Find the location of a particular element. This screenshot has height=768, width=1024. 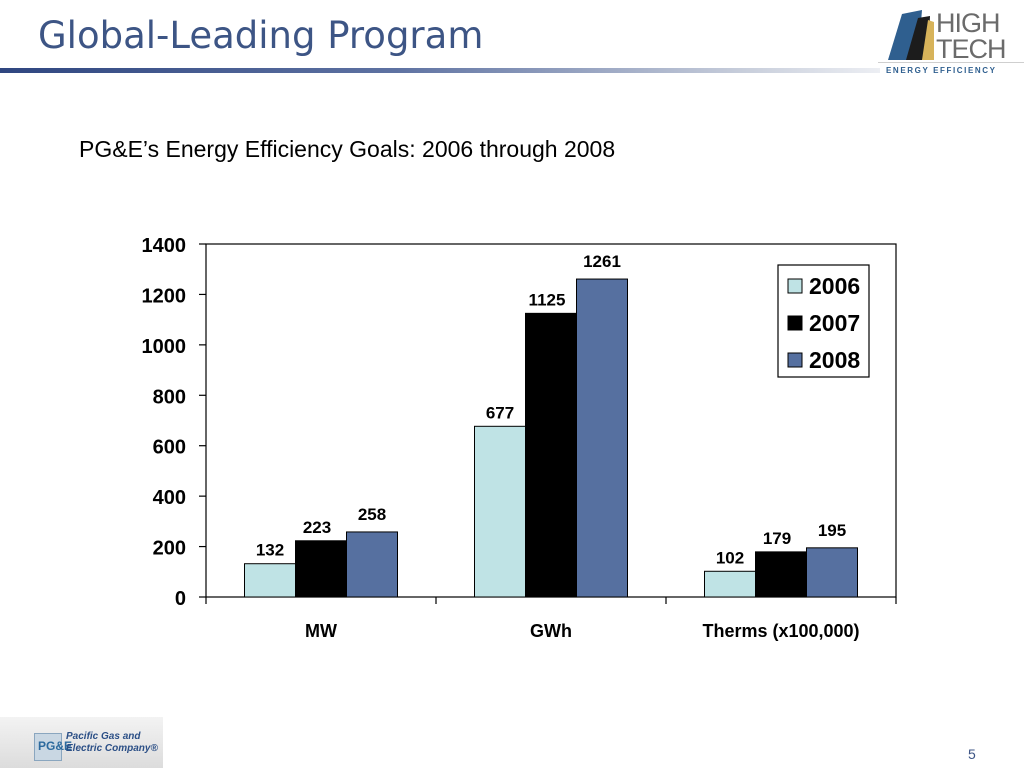

y-tick-label: 1000 is located at coordinates (164, 347).